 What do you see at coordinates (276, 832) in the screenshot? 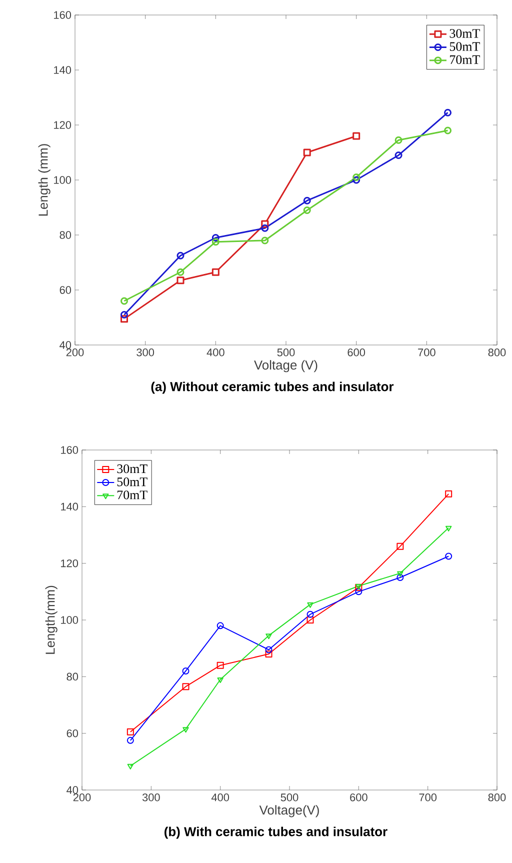
I see `text: (b) With ceramic tubes and insulator` at bounding box center [276, 832].